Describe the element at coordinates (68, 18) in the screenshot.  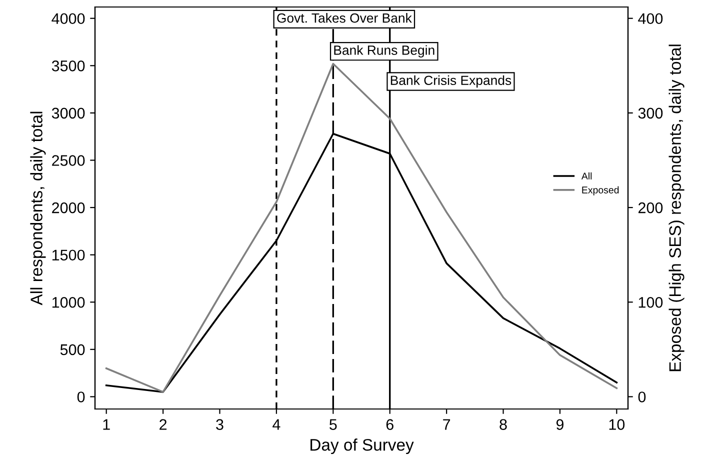
I see `y-tick-label: 4000` at that location.